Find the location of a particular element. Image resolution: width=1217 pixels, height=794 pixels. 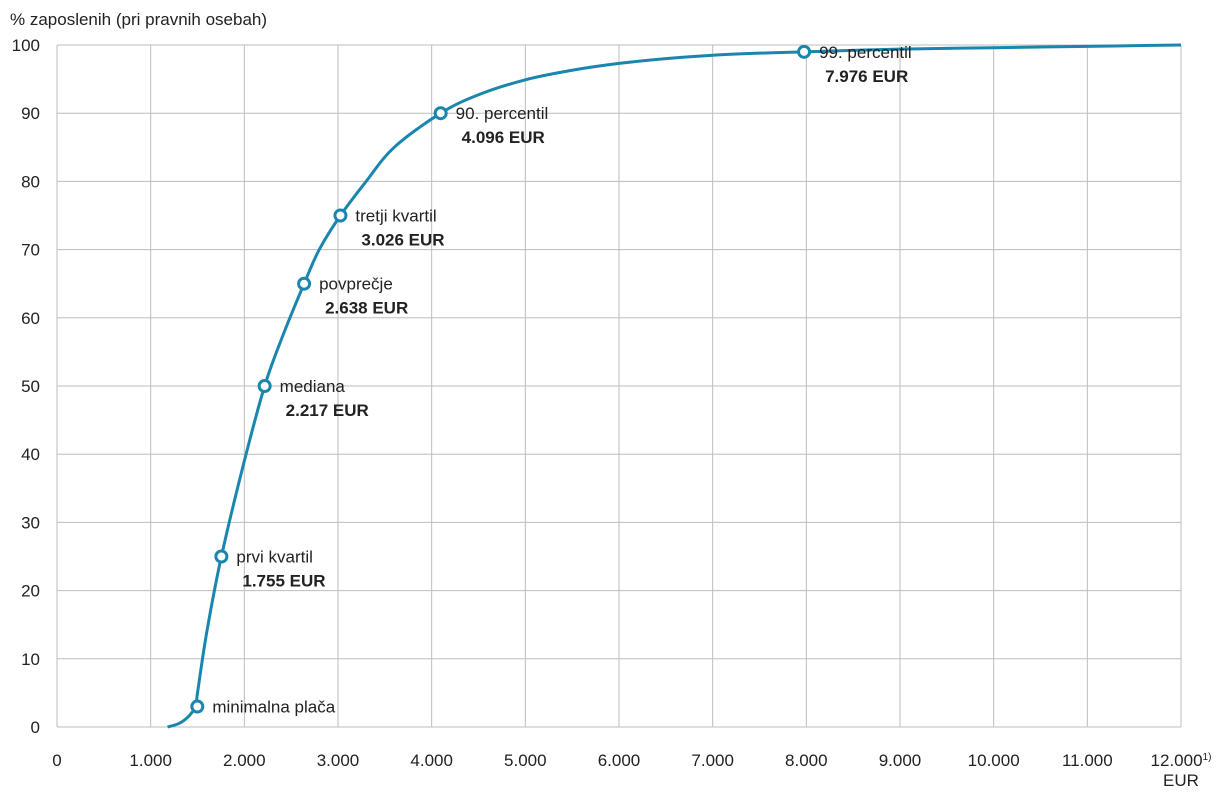

x-tick-label: 4.000 is located at coordinates (431, 760).